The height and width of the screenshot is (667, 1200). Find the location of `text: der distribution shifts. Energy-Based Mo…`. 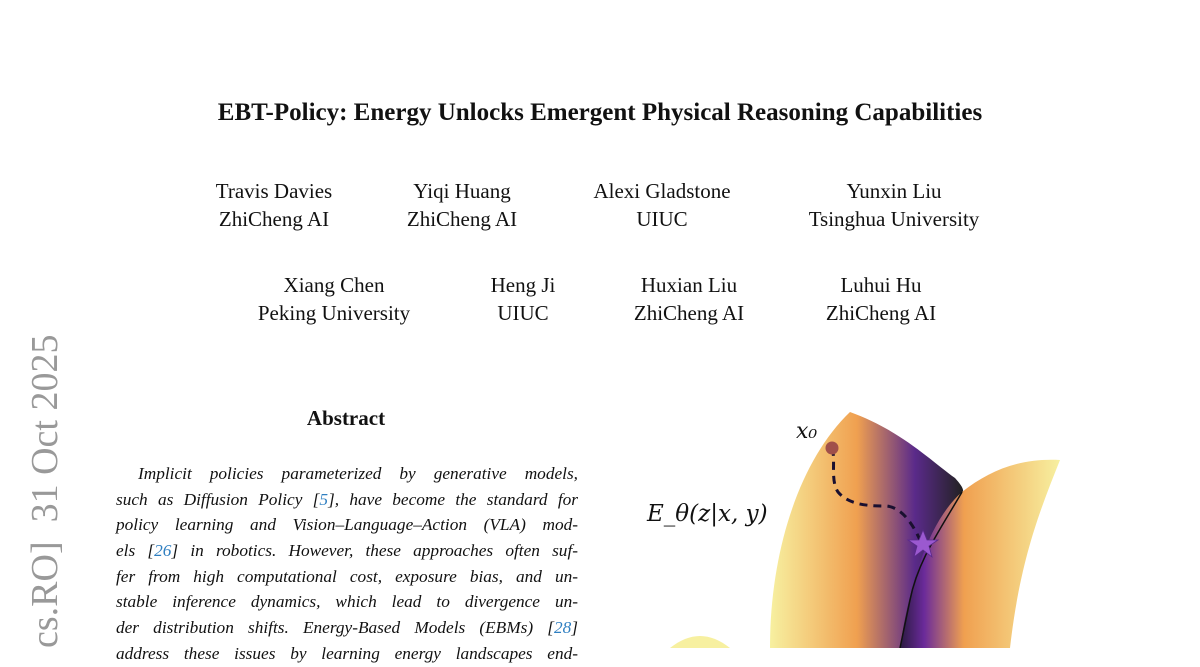

text: der distribution shifts. Energy-Based Mo… is located at coordinates (335, 628).